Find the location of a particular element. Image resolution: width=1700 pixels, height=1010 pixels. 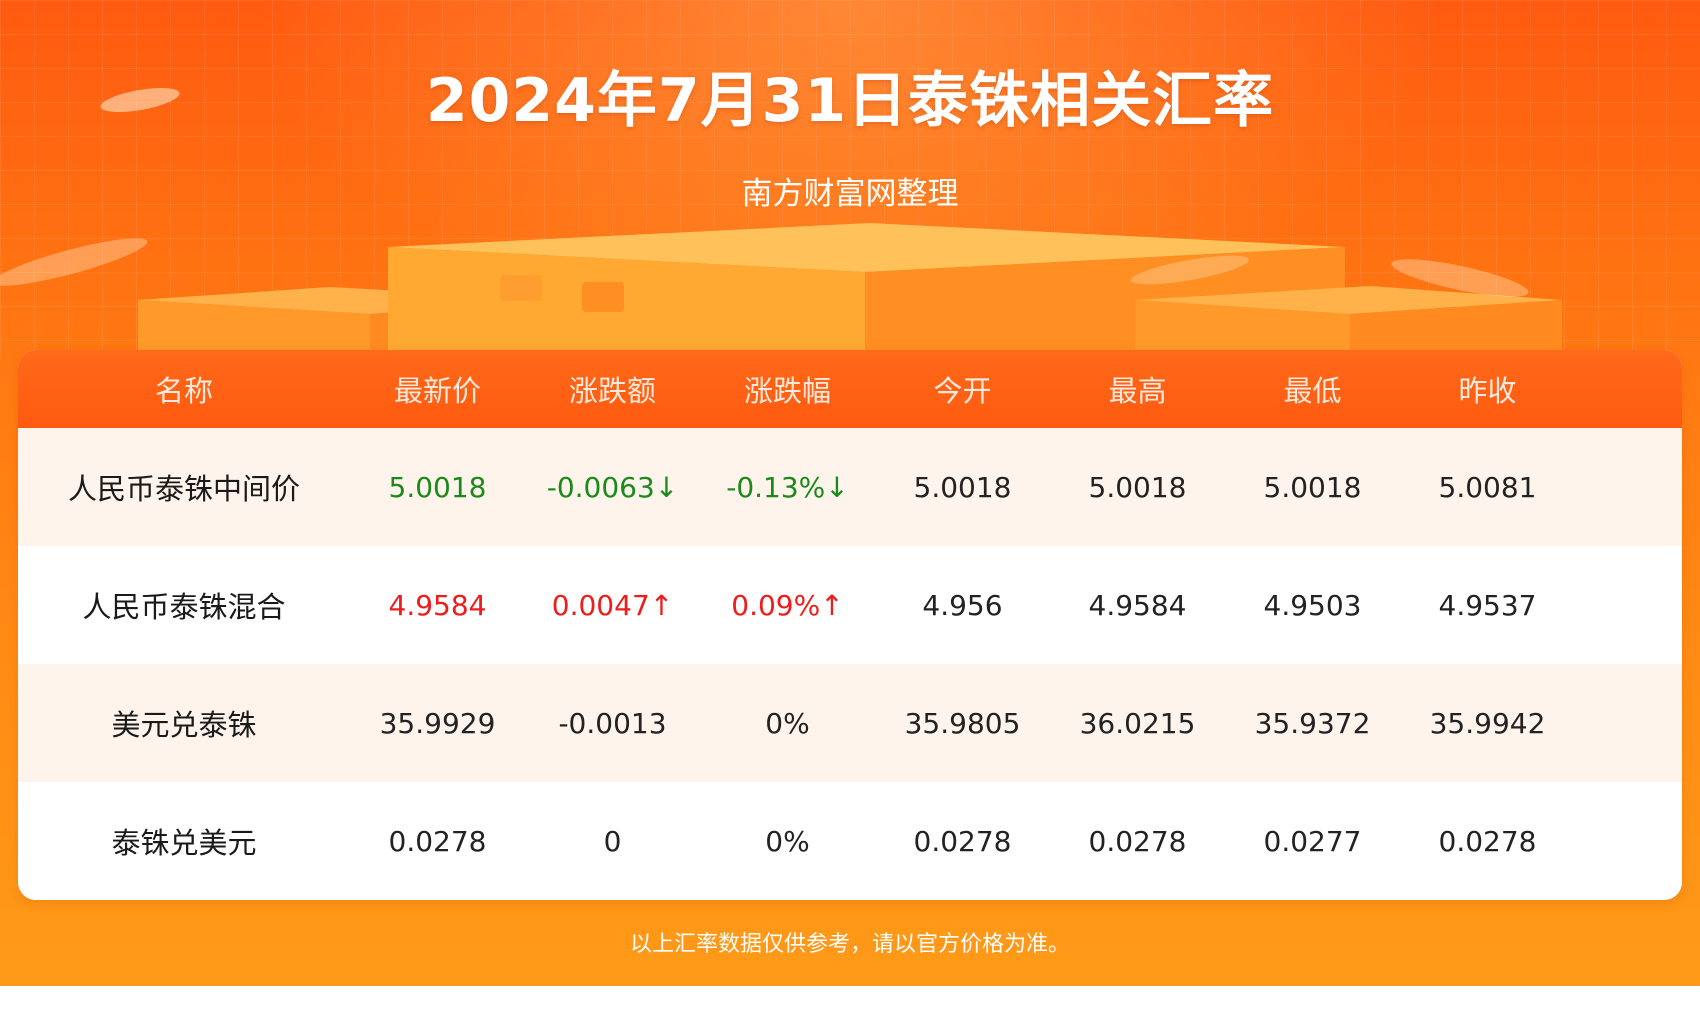

header-name: 名称 is located at coordinates (183, 391).